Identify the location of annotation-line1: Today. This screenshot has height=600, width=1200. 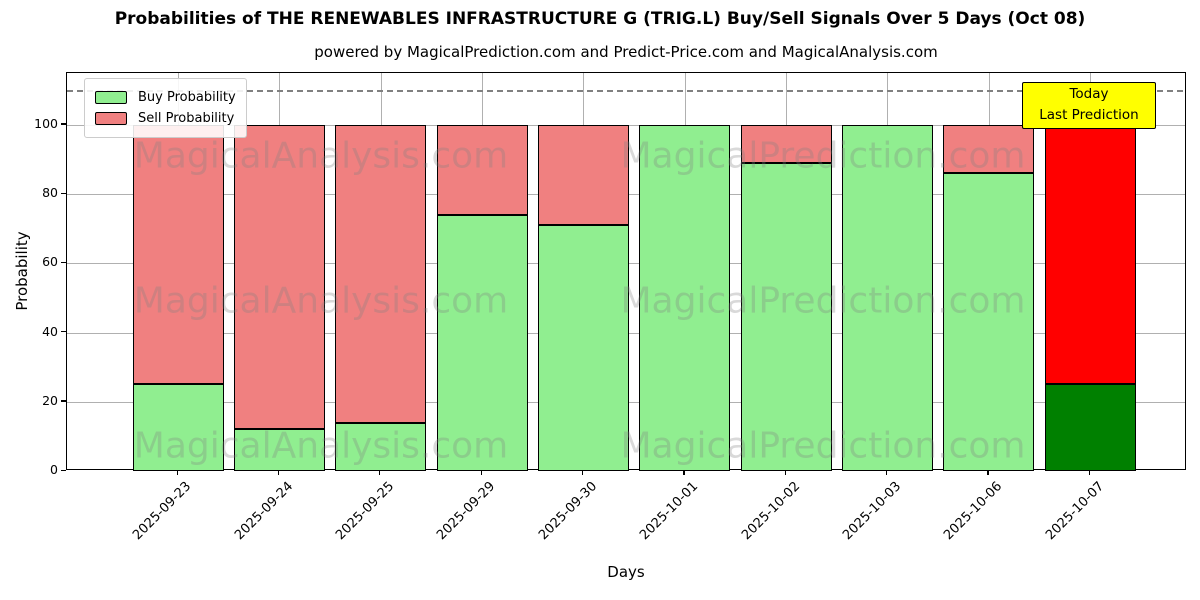
(1089, 94).